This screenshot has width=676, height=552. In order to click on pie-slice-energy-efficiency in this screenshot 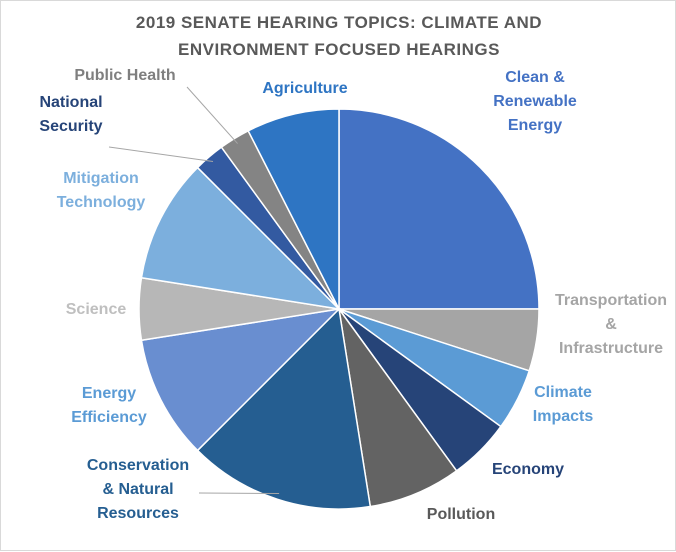, I will do `click(241, 379)`.